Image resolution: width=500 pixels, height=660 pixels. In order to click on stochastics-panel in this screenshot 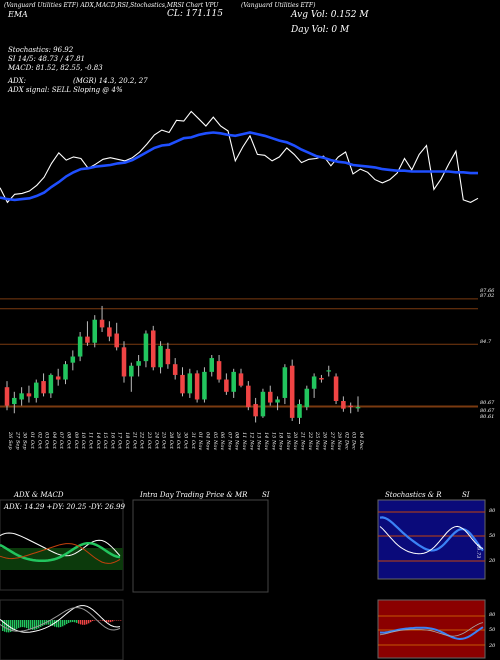, I will do `click(431, 539)`.